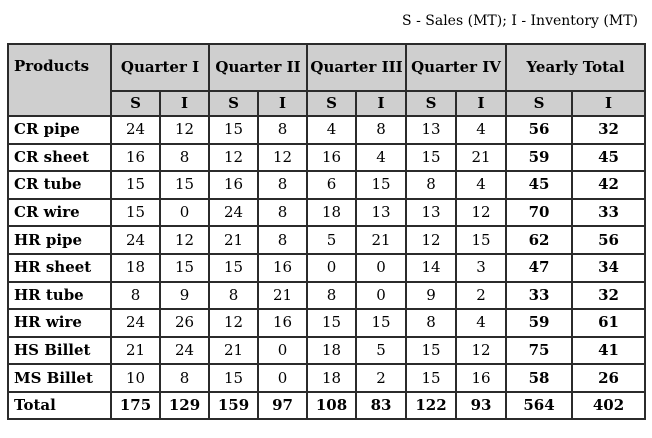 This screenshot has width=652, height=438. I want to click on q2-inventory-subheader: I, so click(282, 103).